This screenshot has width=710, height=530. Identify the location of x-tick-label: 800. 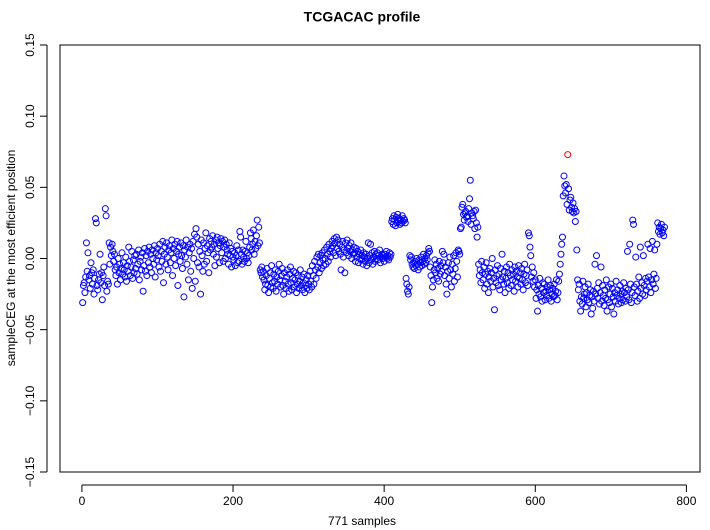
(686, 501).